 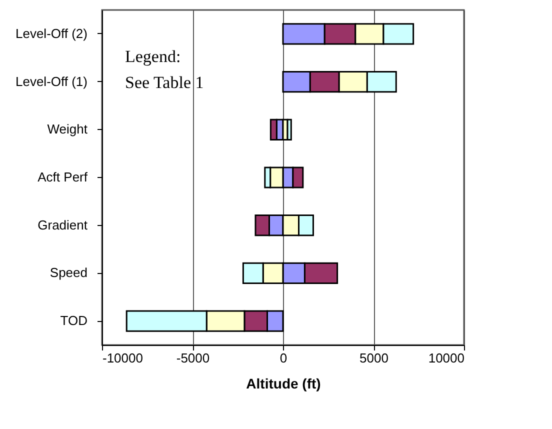 I want to click on annotation: Legend:, so click(x=153, y=56).